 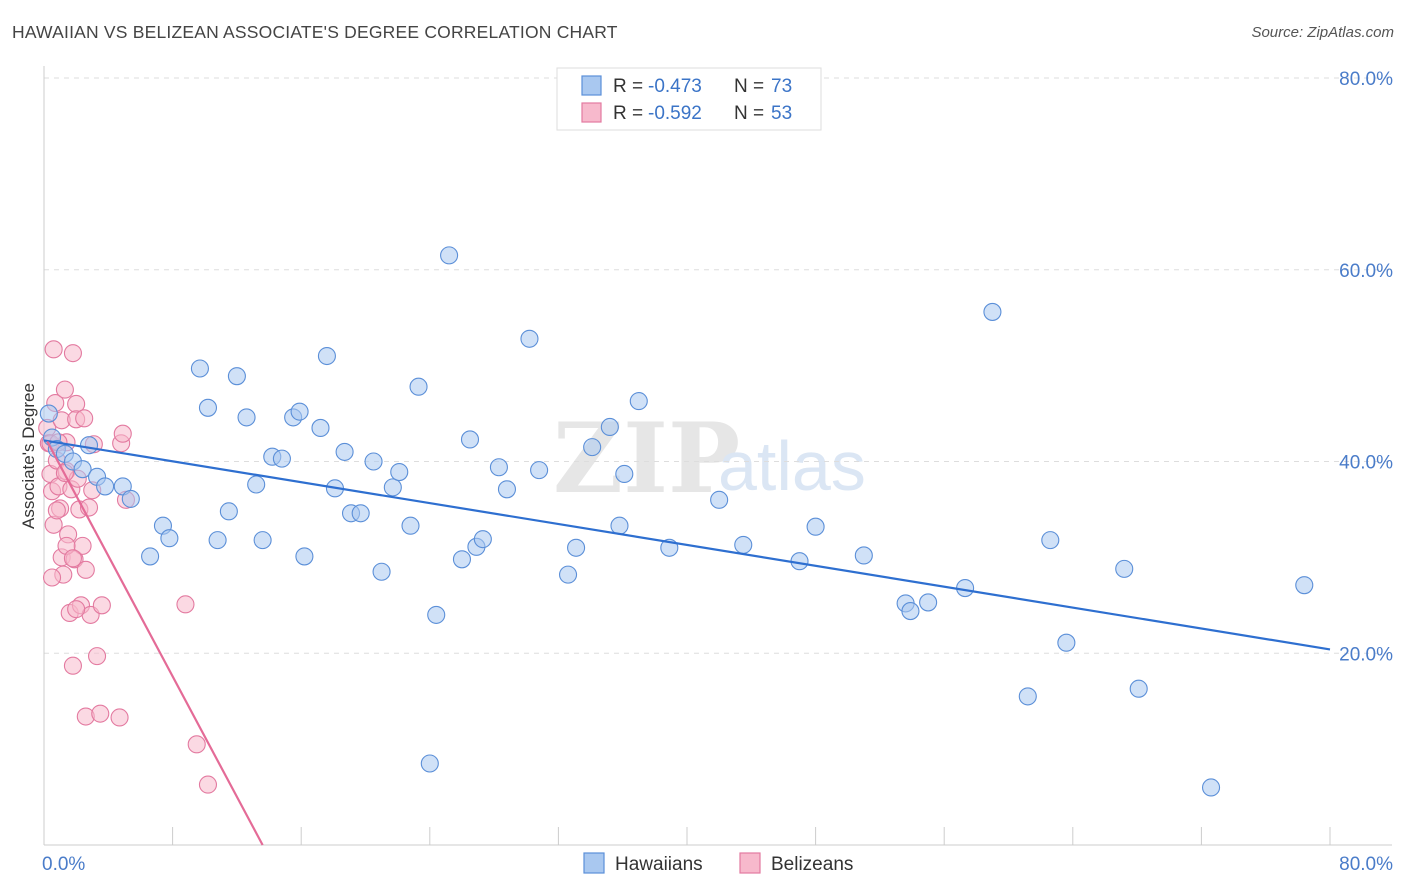 I want to click on belizeans-points, so click(x=128, y=567).